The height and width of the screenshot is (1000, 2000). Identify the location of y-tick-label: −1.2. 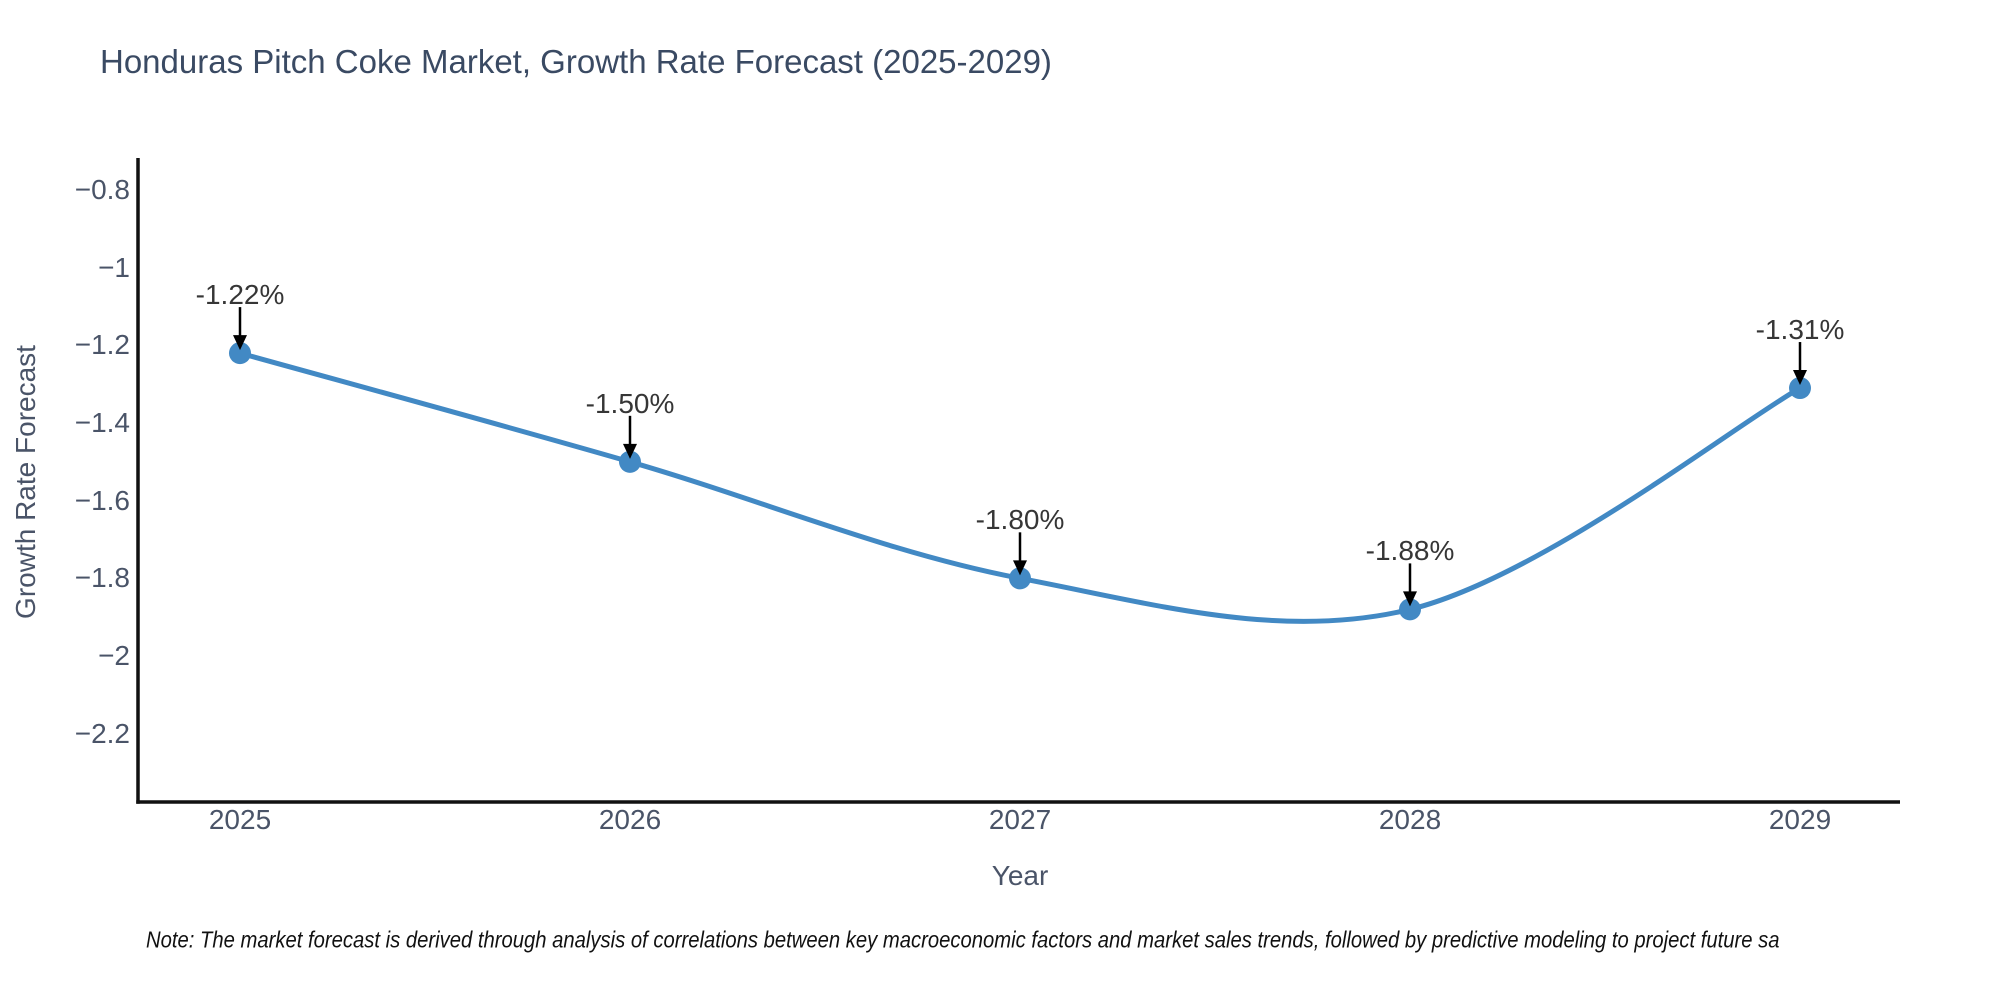
(102, 345).